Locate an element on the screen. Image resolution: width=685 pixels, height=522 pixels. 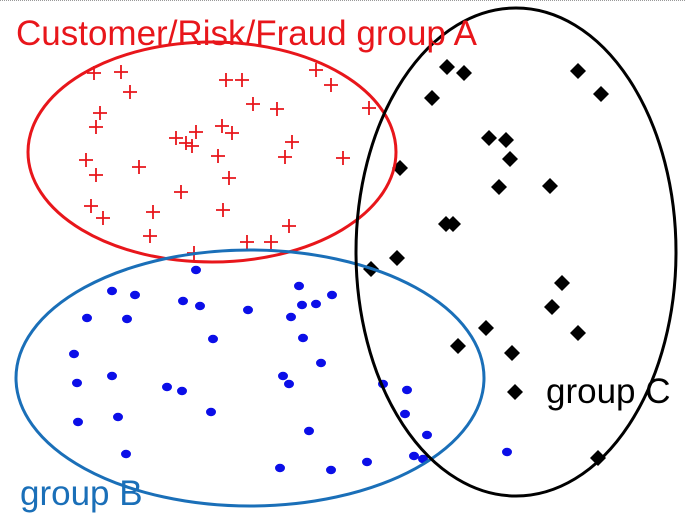
group-b-label: group B is located at coordinates (81, 493).